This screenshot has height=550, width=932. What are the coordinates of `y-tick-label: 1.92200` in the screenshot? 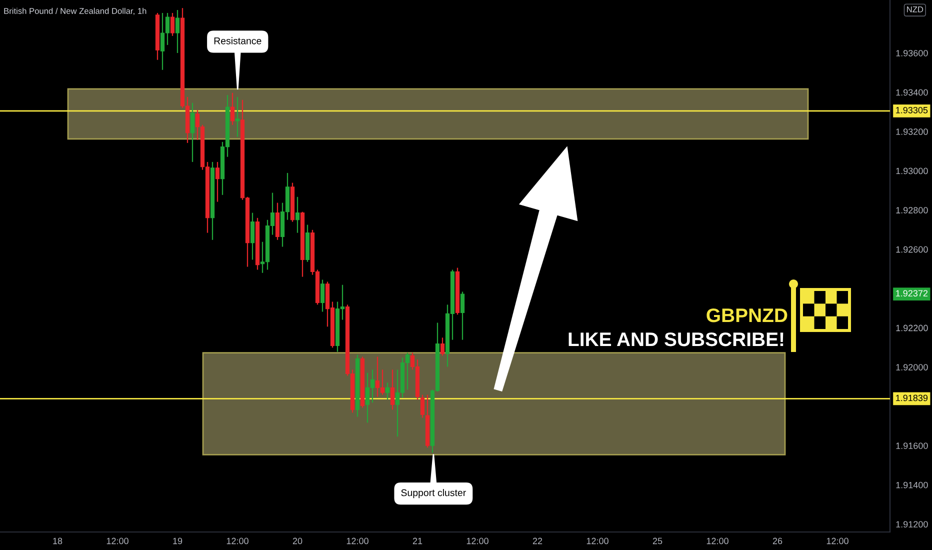 It's located at (912, 328).